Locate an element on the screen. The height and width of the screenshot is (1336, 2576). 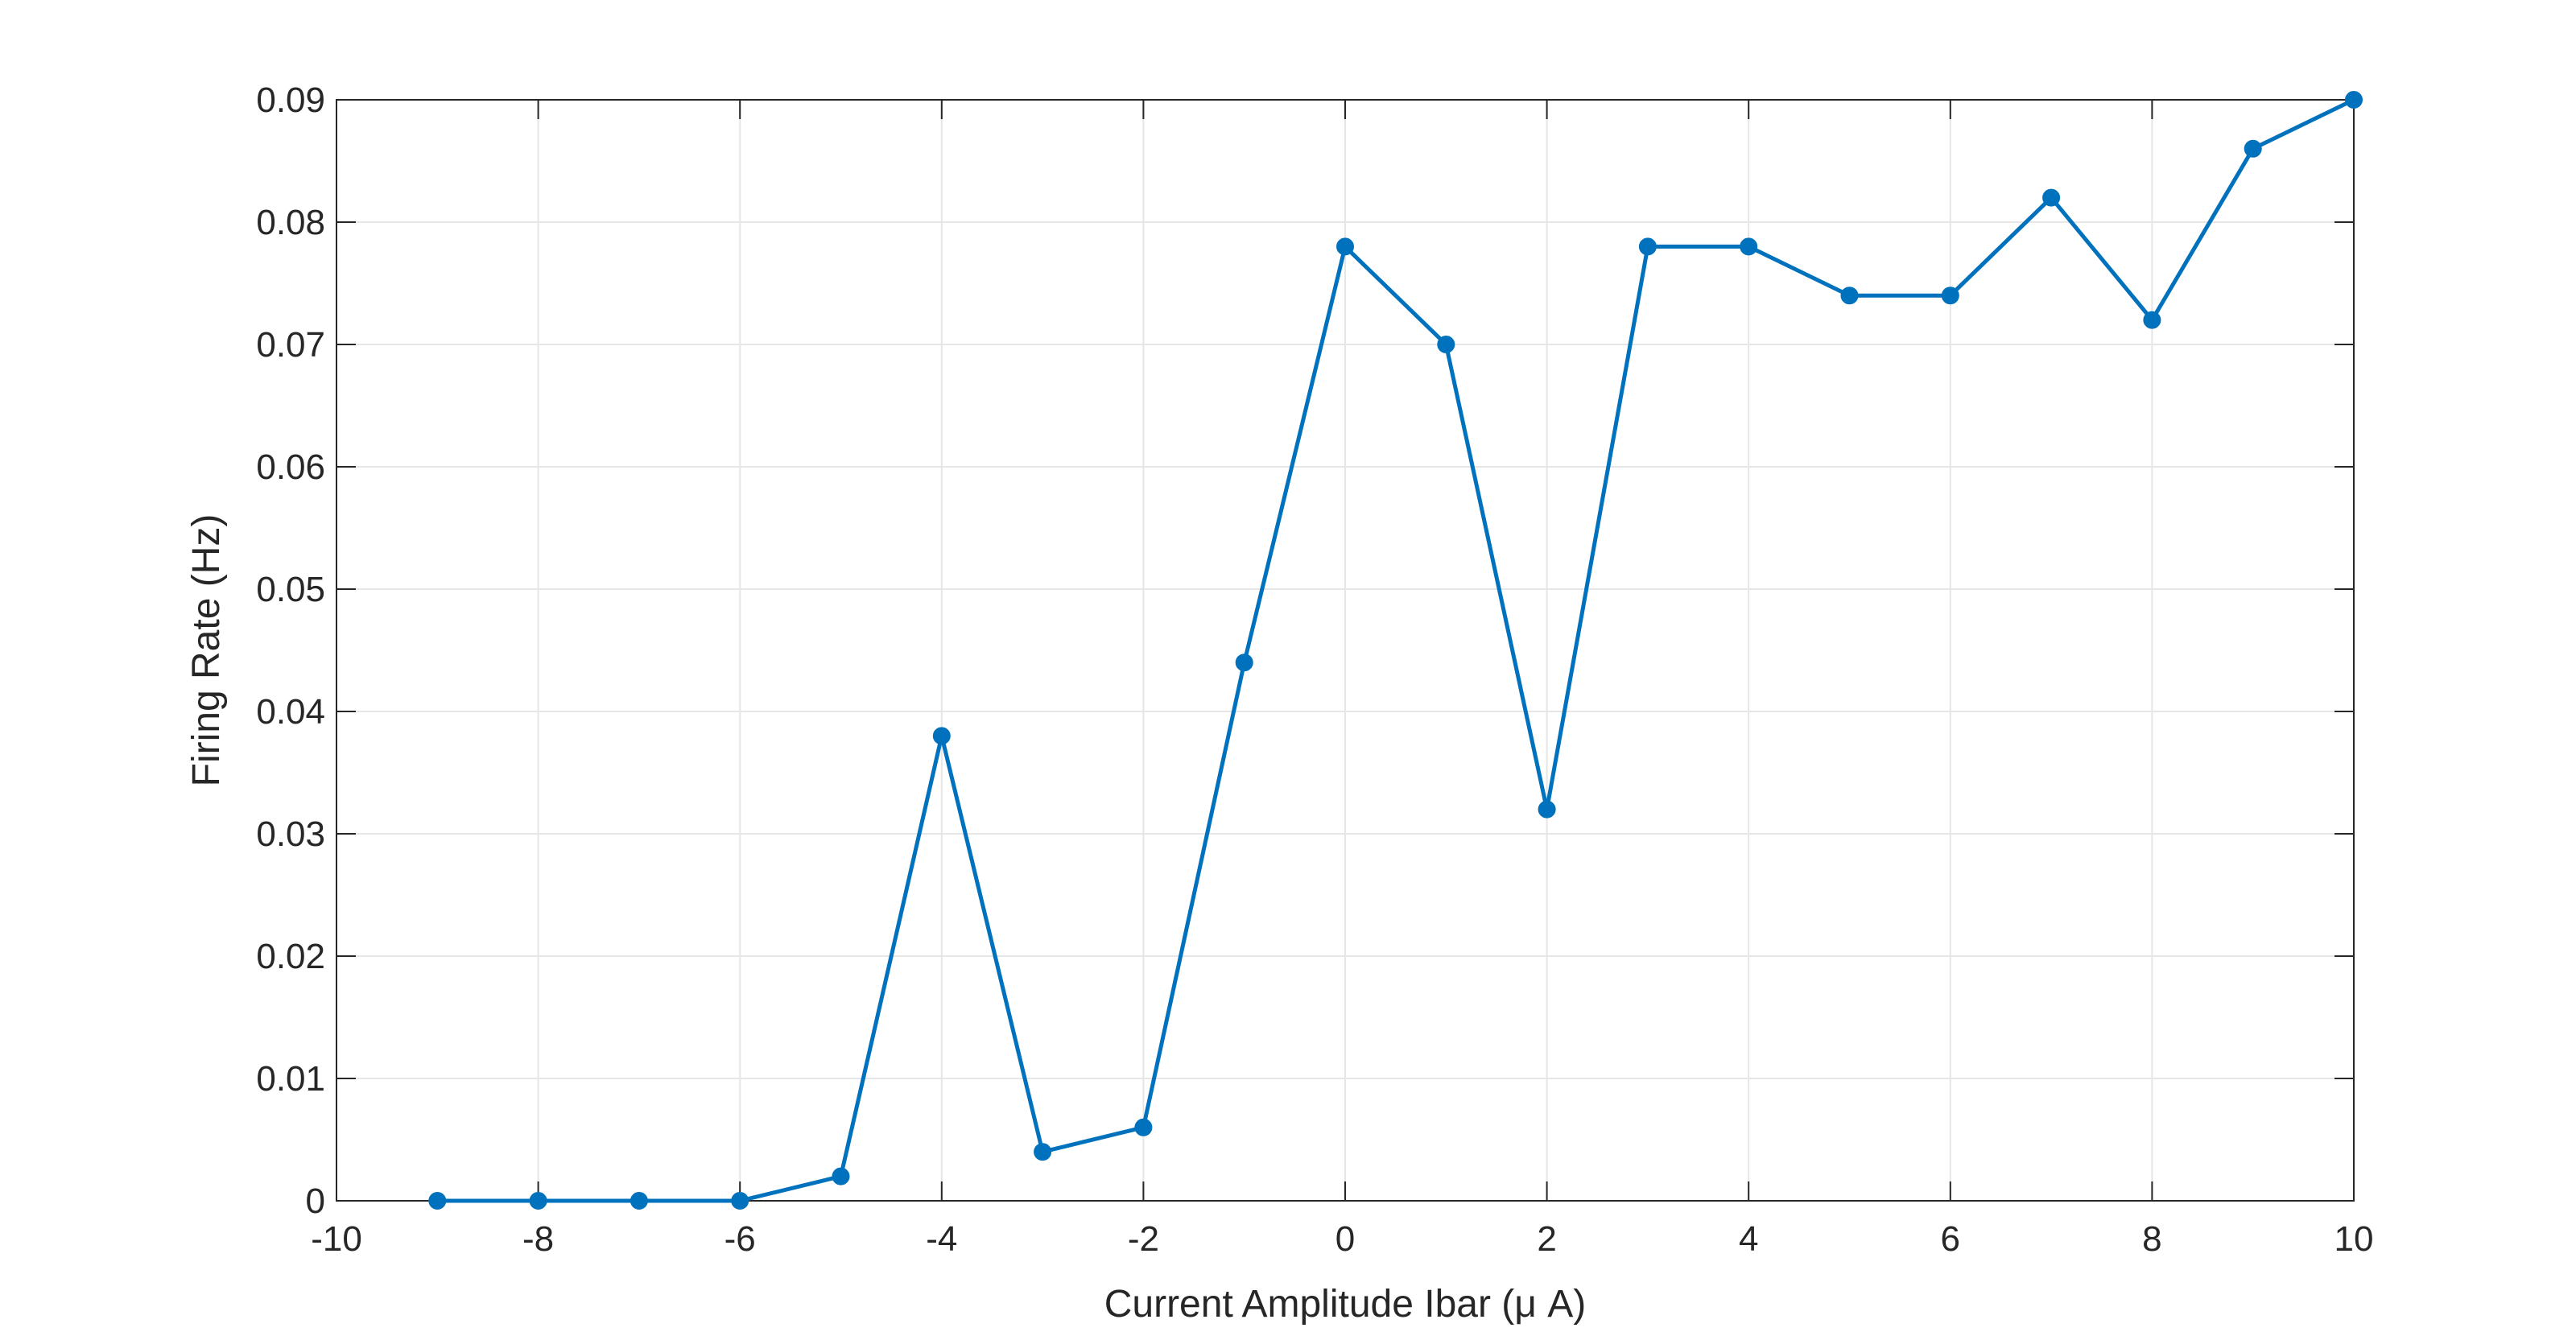
y-tick-label: 0.09 is located at coordinates (290, 100).